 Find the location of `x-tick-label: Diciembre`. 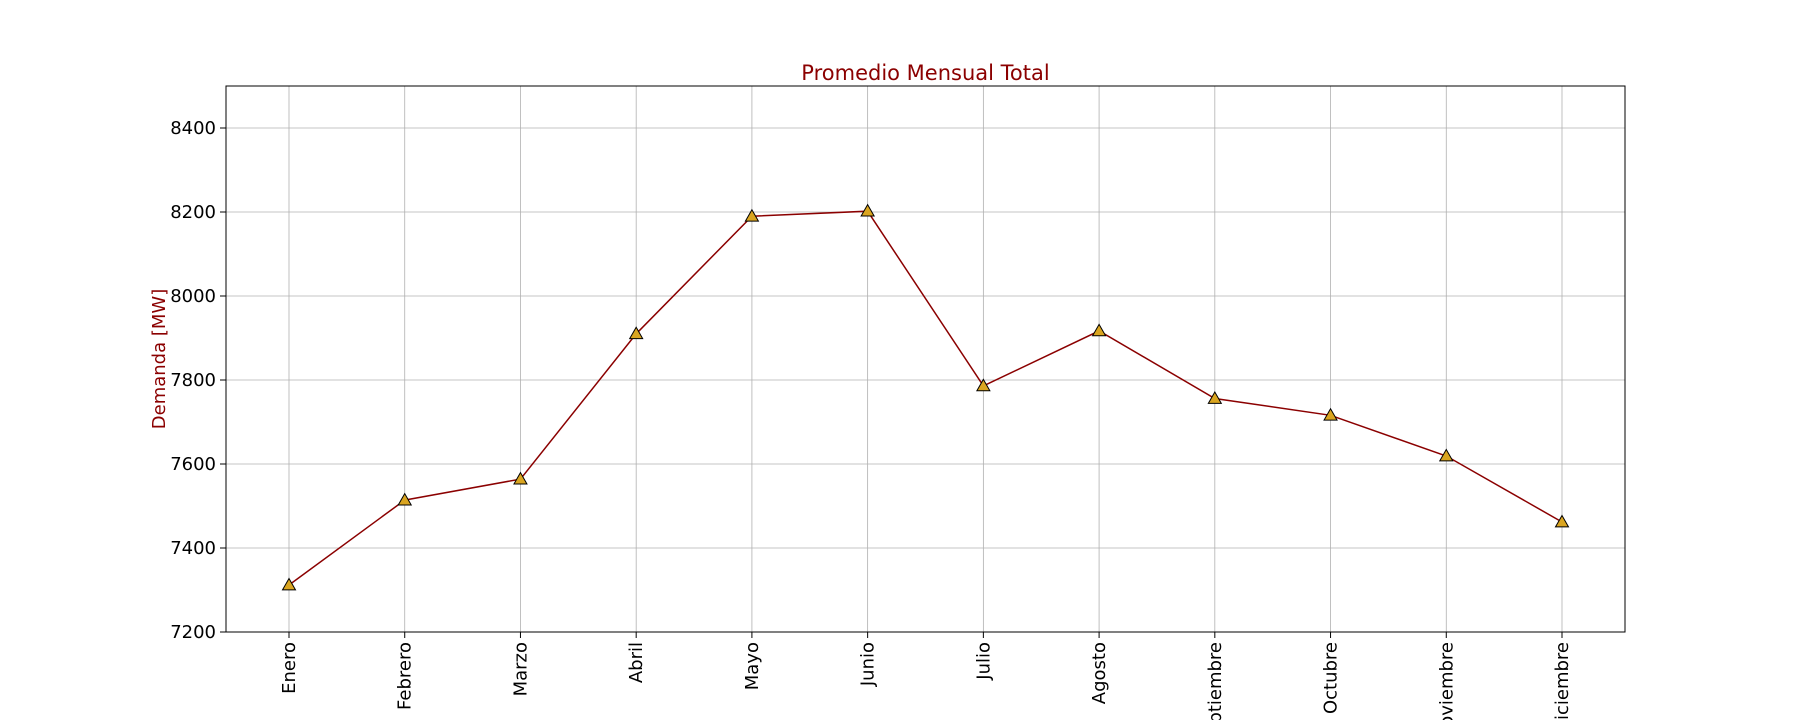

x-tick-label: Diciembre is located at coordinates (1562, 681).